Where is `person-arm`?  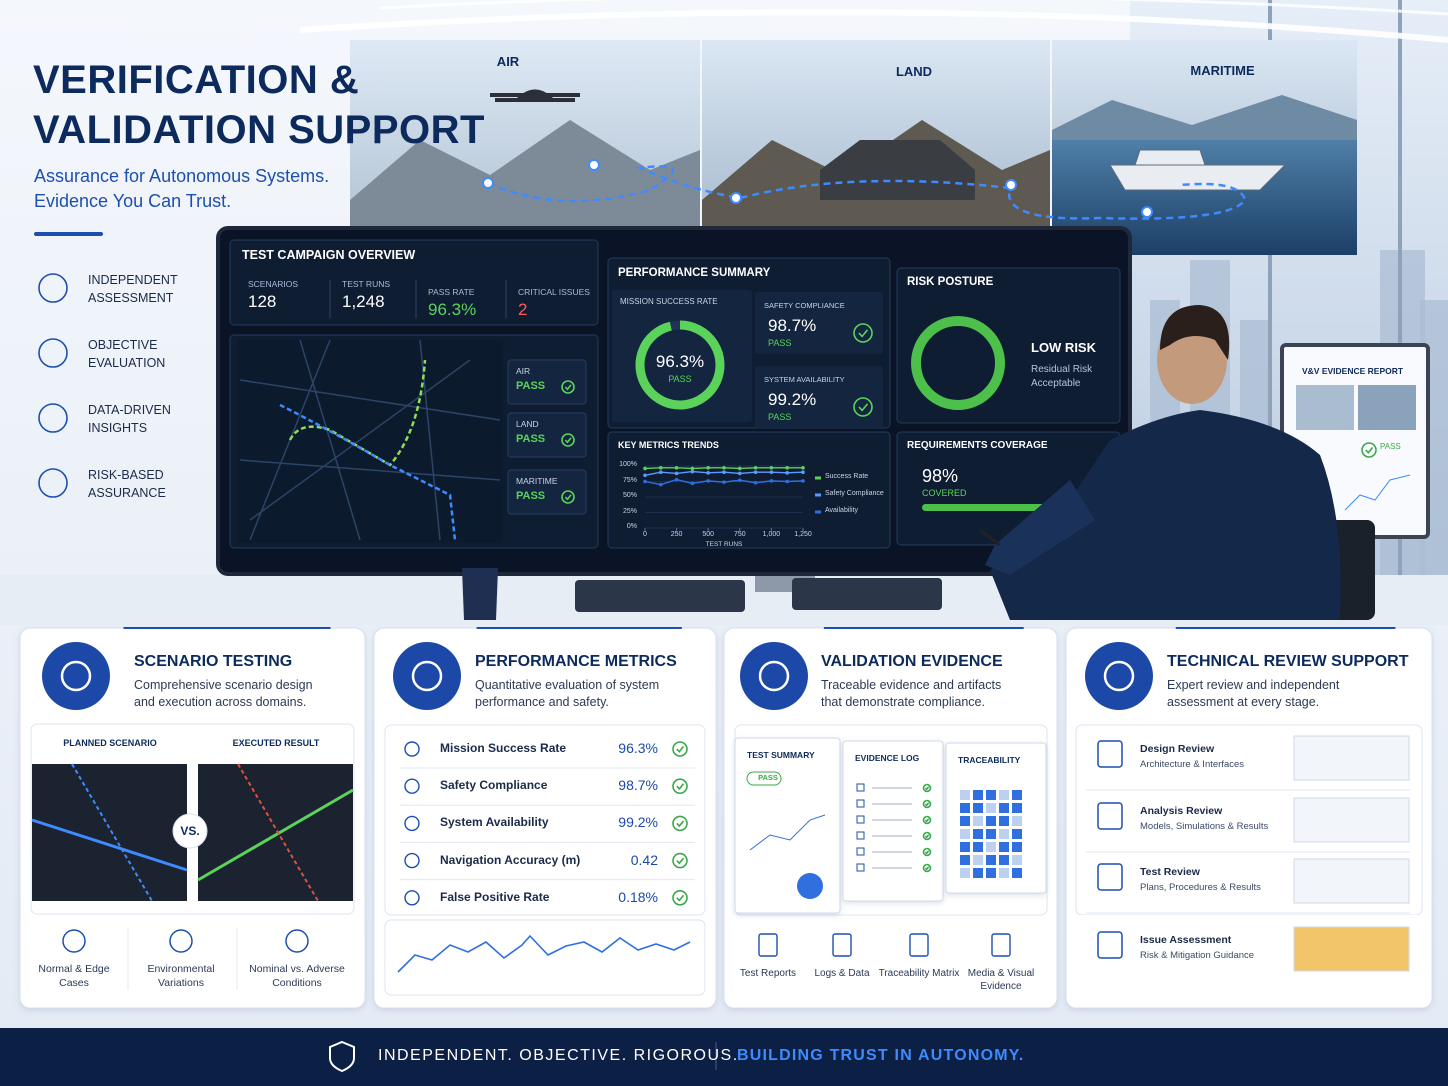 person-arm is located at coordinates (1040, 527).